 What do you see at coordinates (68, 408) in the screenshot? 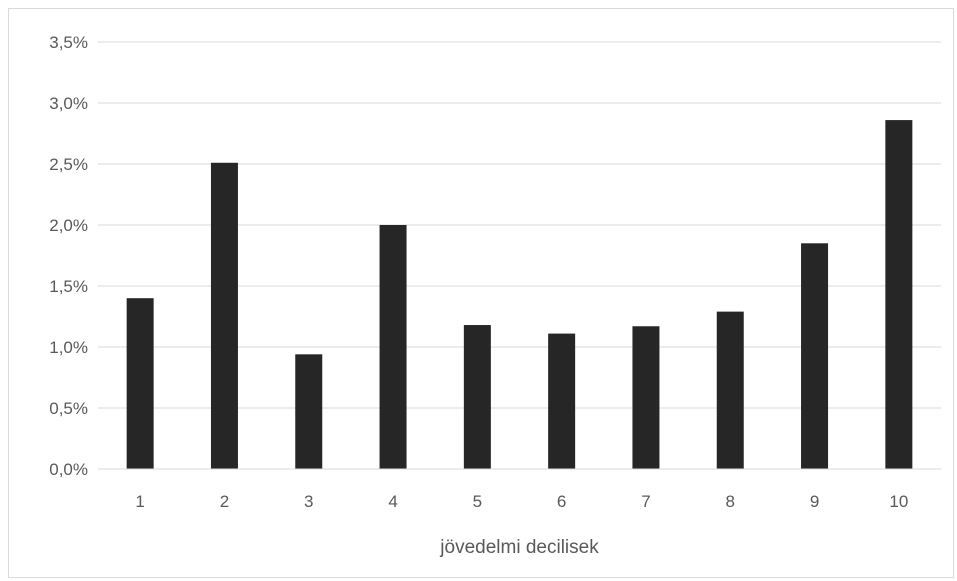
I see `y-tick-label: 0,5%` at bounding box center [68, 408].